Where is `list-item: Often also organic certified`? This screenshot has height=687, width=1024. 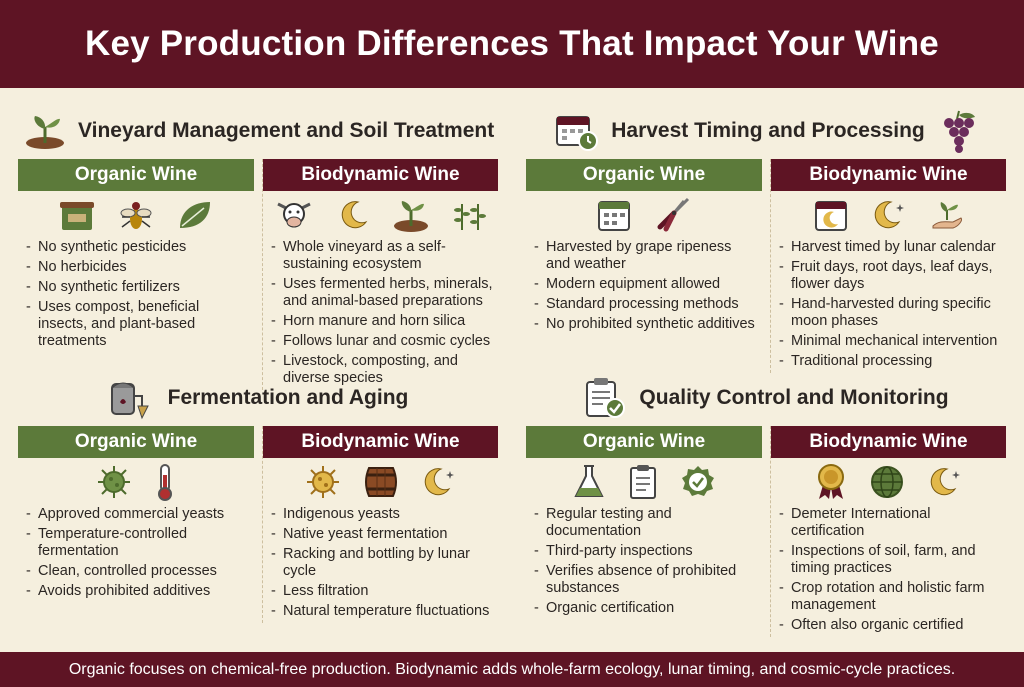 list-item: Often also organic certified is located at coordinates (890, 625).